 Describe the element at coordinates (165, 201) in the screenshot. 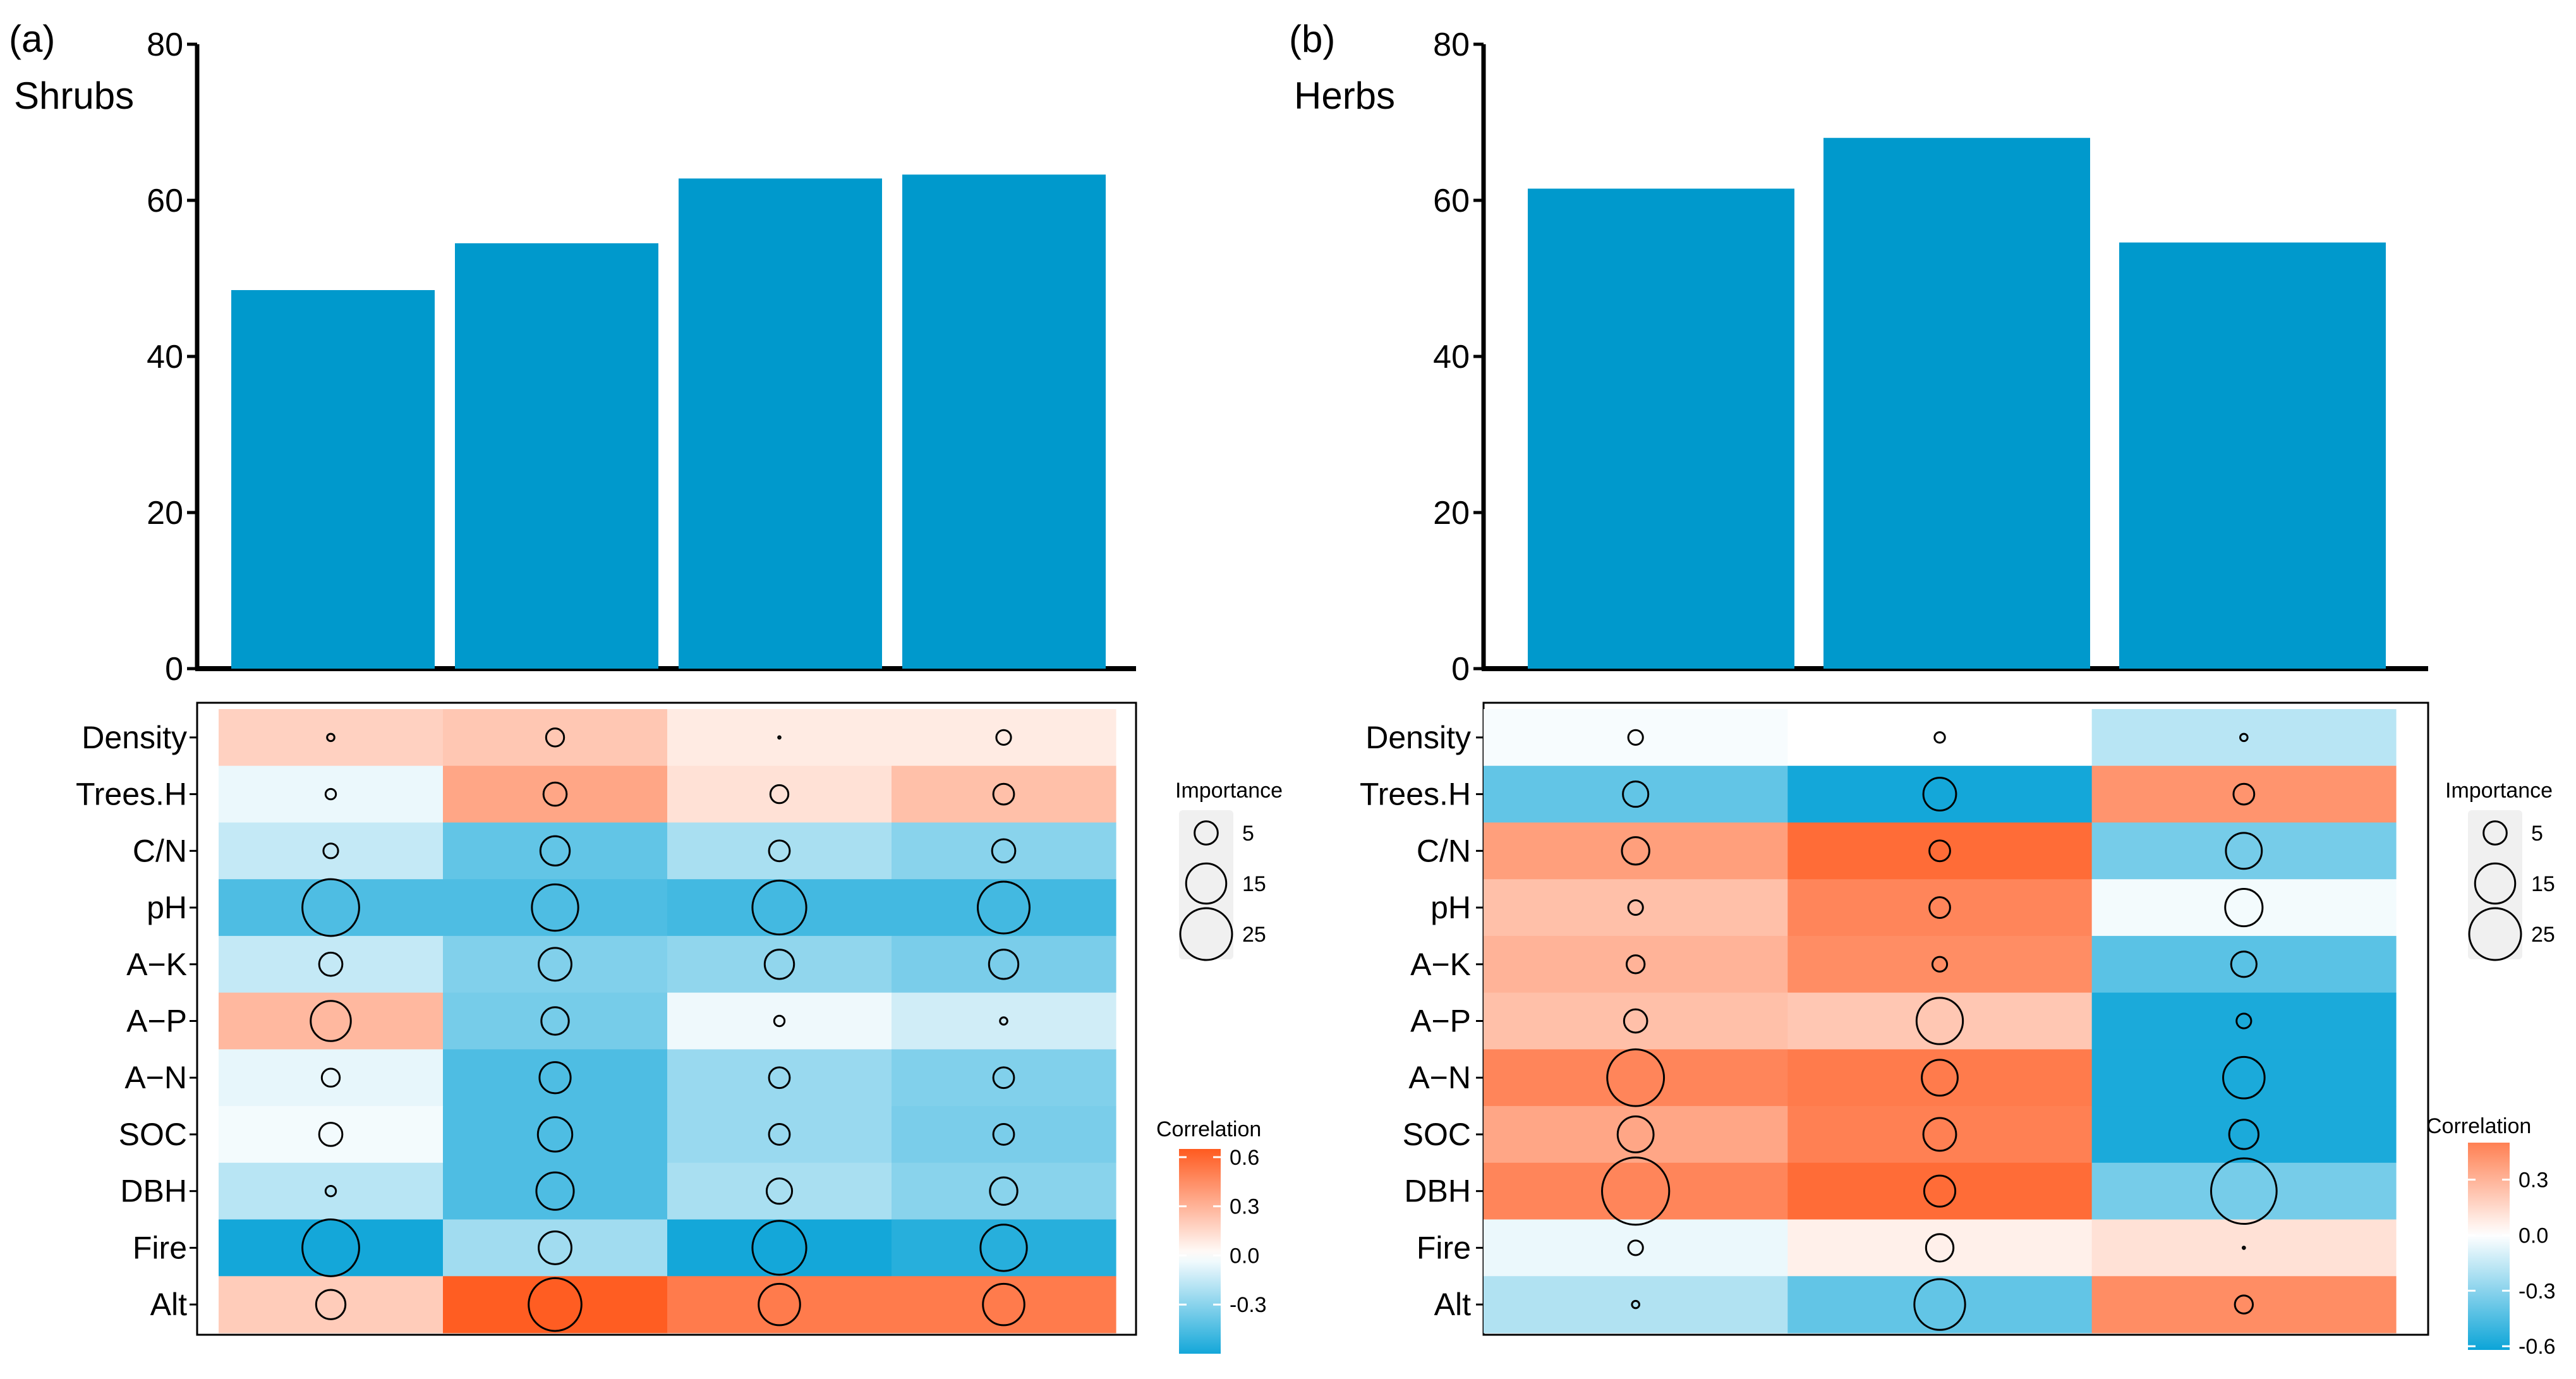

I see `y-tick-label: 60` at that location.